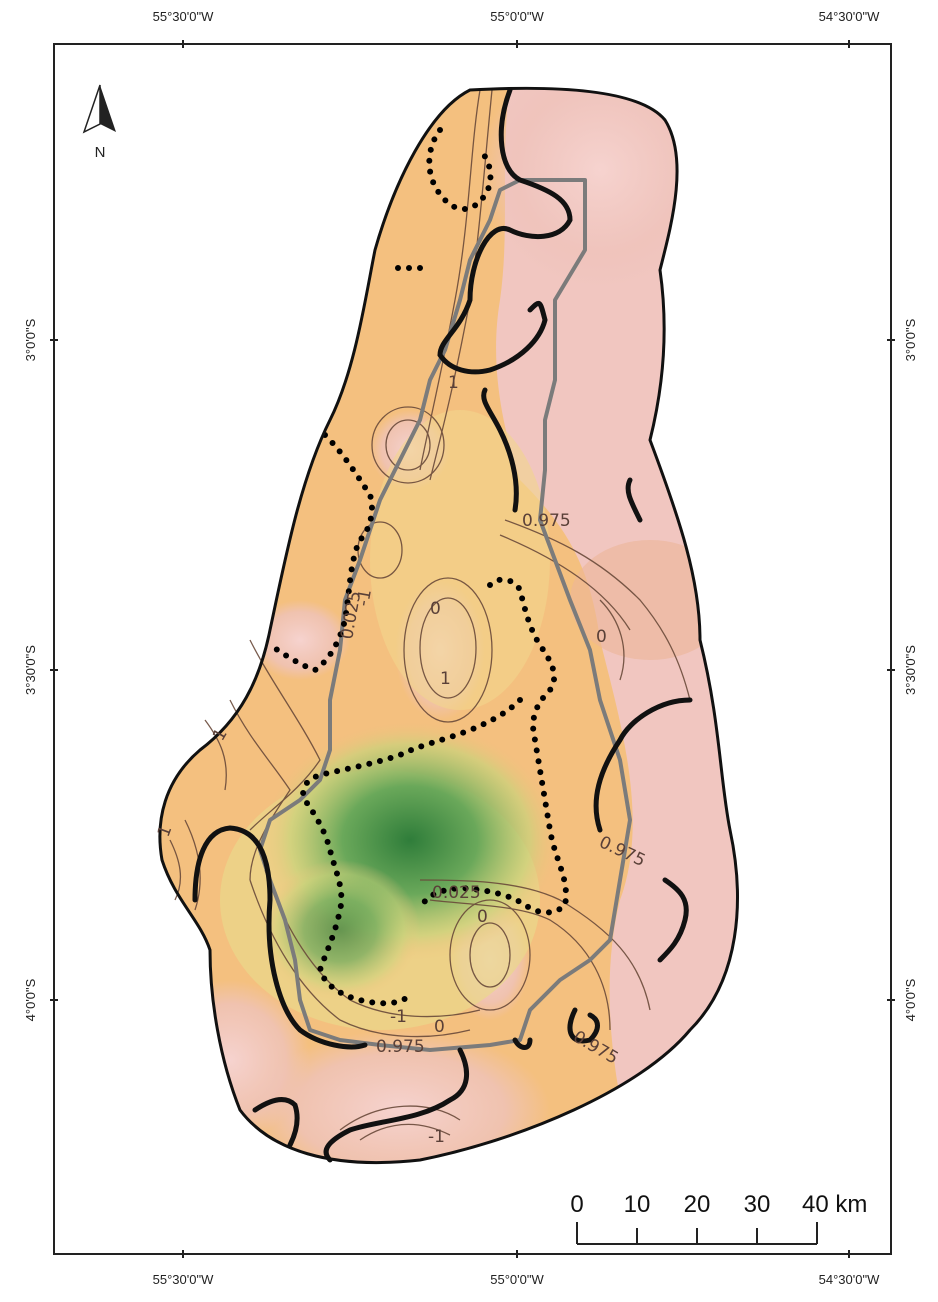 The height and width of the screenshot is (1302, 938). Describe the element at coordinates (834, 1204) in the screenshot. I see `scale-bar-label: 40 km` at that location.